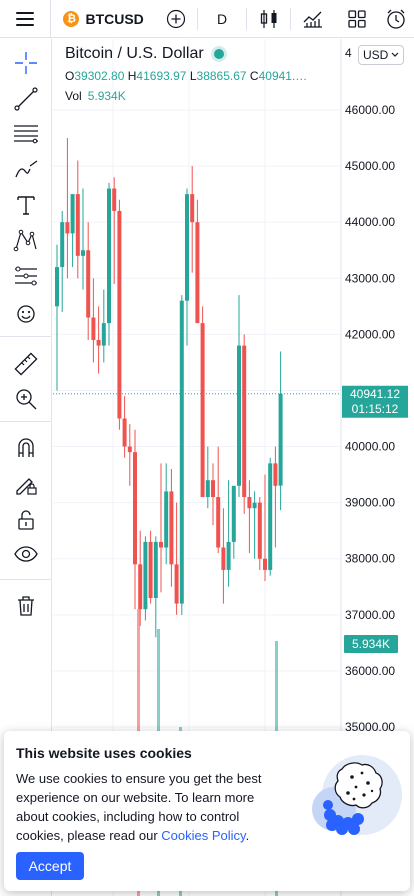  Describe the element at coordinates (26, 364) in the screenshot. I see `ruler-tool` at that location.